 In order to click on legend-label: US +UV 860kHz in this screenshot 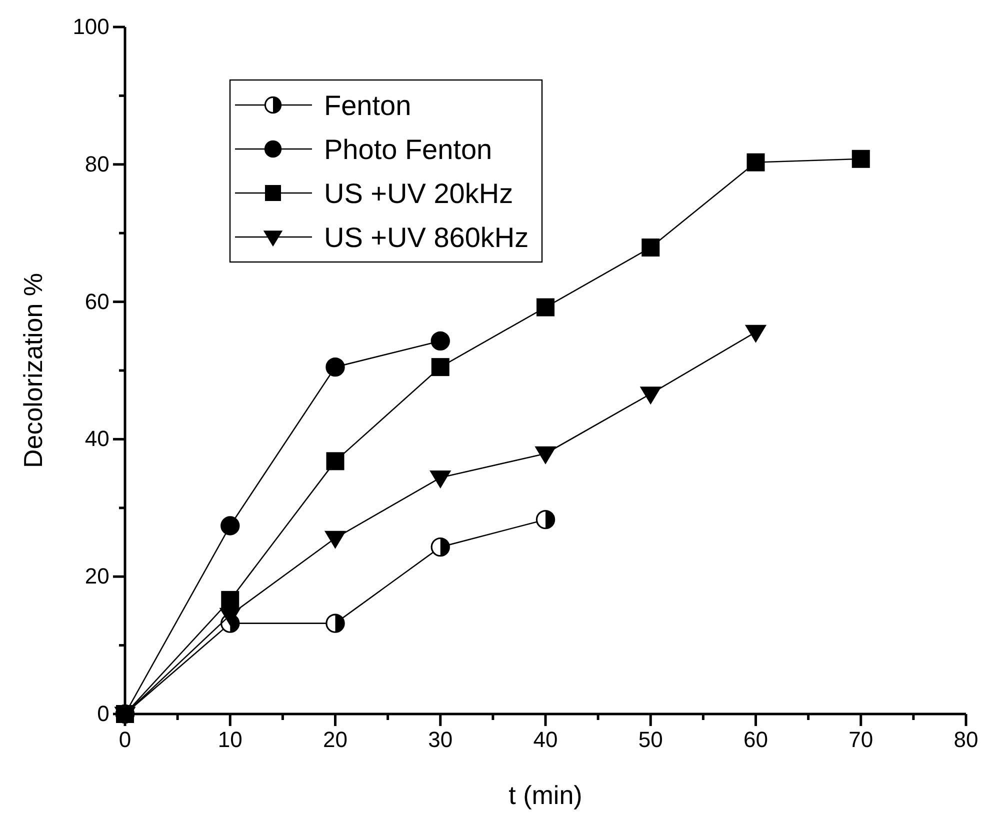, I will do `click(426, 237)`.